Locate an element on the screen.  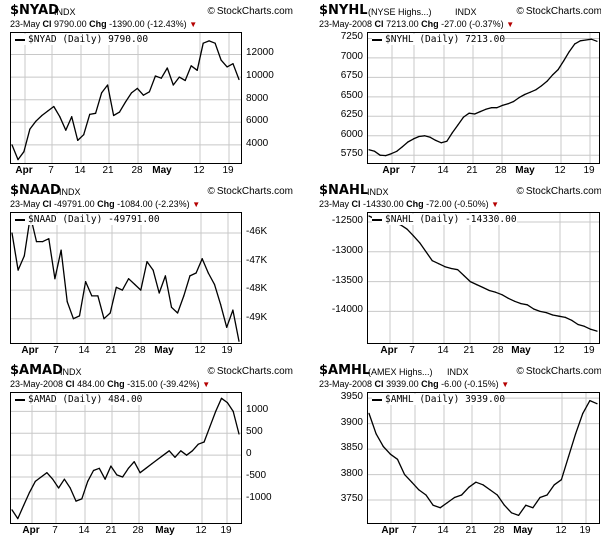
legend-text: $NYAD (Daily) 9790.00 is located at coordinates (88, 39).